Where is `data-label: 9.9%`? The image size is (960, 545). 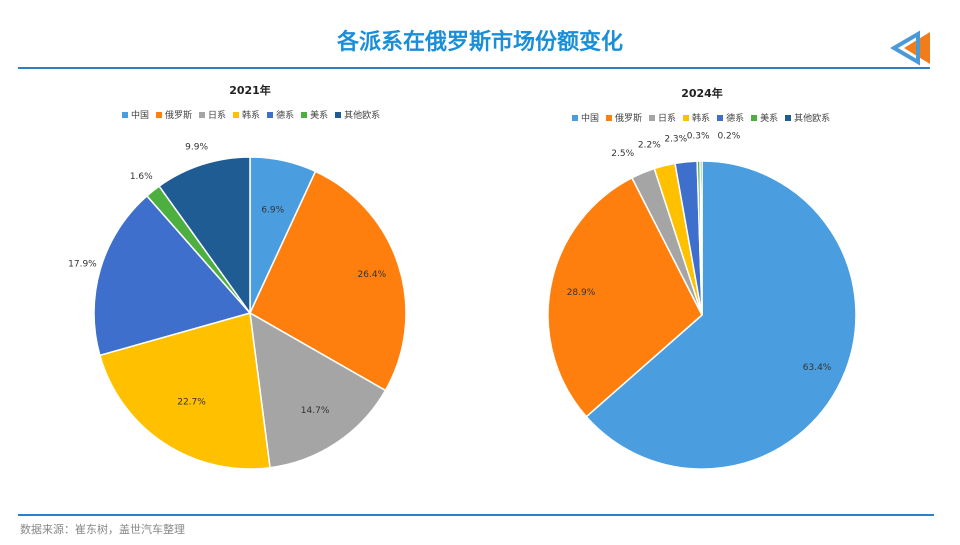 data-label: 9.9% is located at coordinates (196, 148).